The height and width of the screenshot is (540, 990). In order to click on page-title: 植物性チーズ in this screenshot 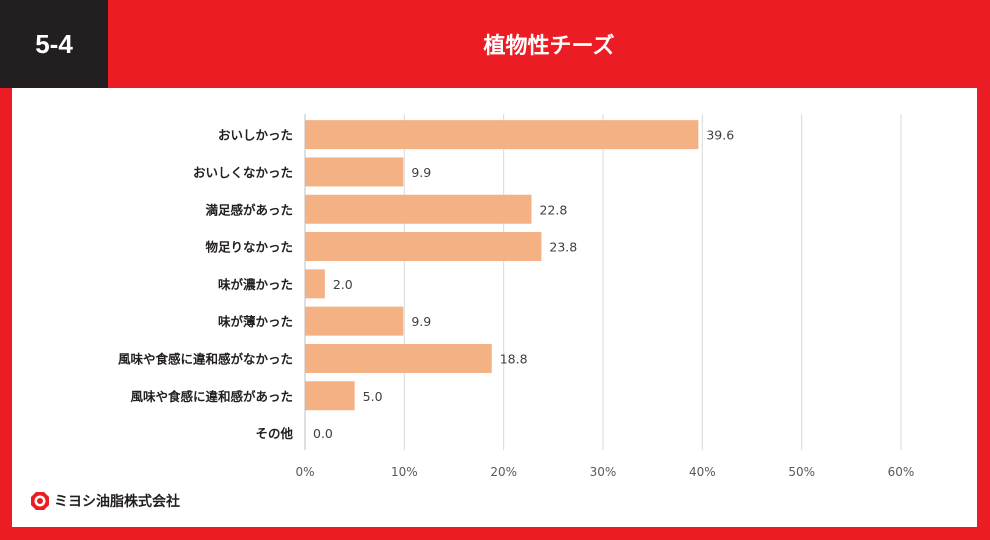, I will do `click(549, 46)`.